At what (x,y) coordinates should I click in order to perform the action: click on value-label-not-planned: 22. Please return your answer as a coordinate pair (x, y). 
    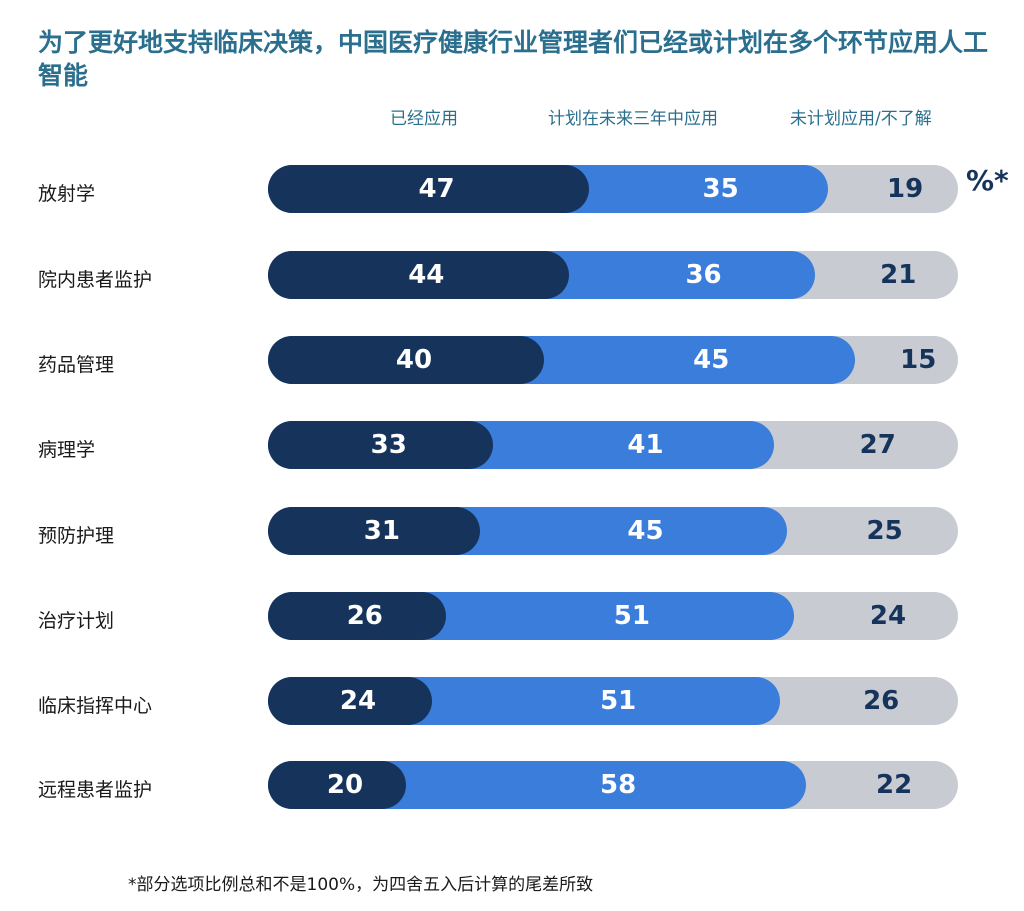
    Looking at the image, I should click on (894, 785).